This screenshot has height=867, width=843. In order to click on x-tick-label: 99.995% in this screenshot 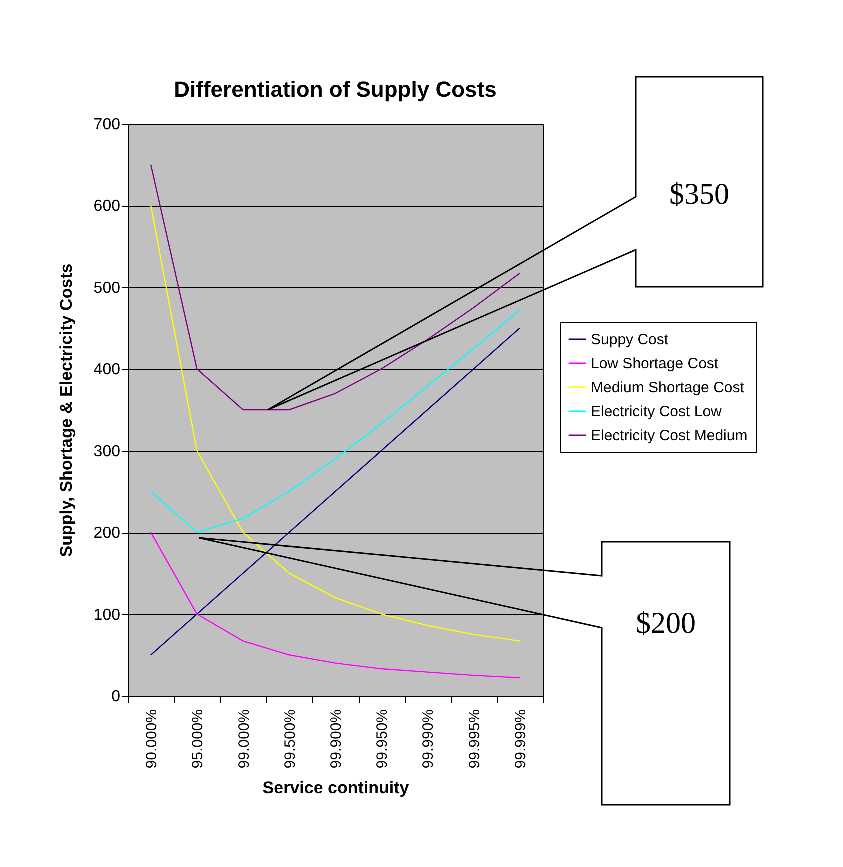, I will do `click(475, 739)`.